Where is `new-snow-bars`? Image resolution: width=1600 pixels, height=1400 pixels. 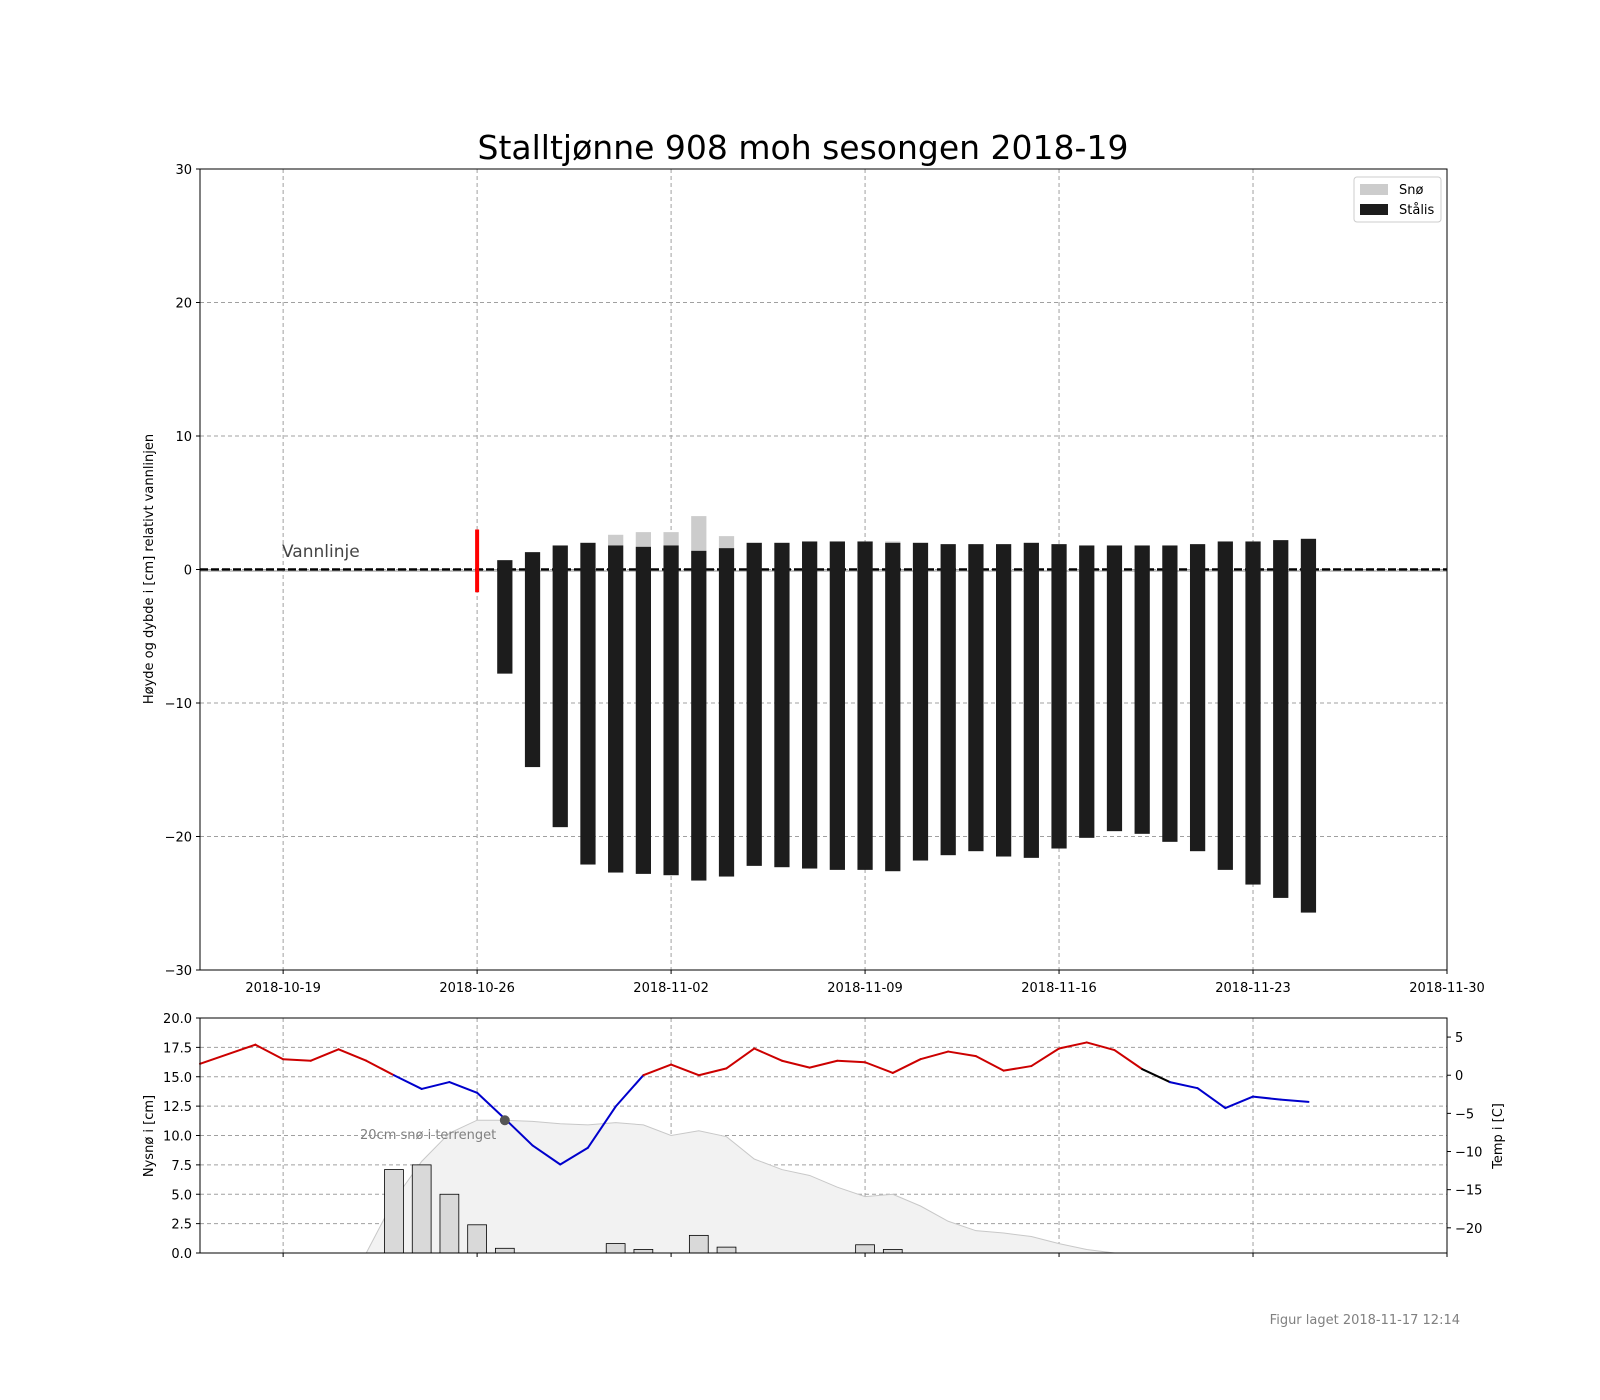
new-snow-bars is located at coordinates (643, 1209).